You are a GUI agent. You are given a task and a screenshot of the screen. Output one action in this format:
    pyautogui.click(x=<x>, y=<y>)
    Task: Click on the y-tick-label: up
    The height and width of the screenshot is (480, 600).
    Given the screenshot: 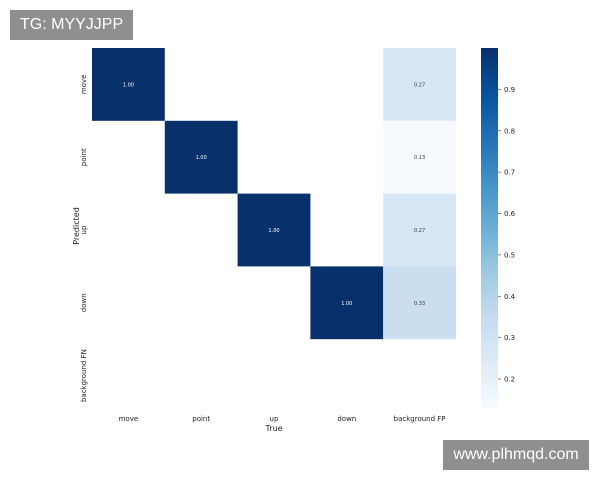 What is the action you would take?
    pyautogui.click(x=84, y=229)
    